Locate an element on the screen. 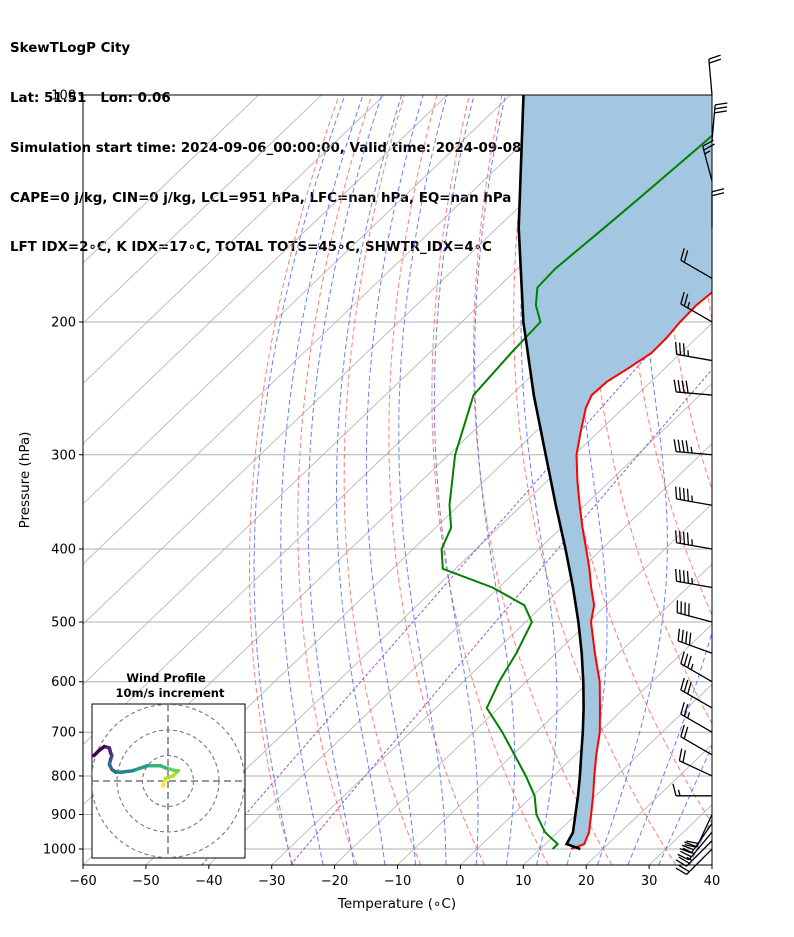 Image resolution: width=794 pixels, height=937 pixels. wind-profile-inset: Wind Profile 10m/s increment is located at coordinates (168, 765).